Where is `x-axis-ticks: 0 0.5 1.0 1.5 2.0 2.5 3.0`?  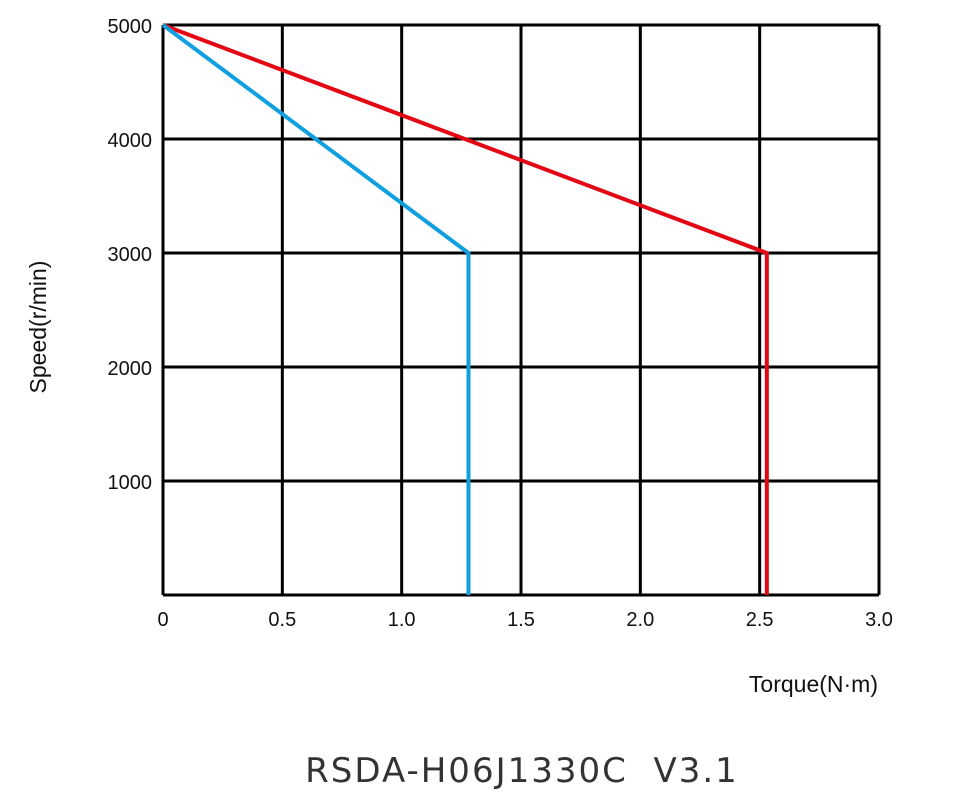 x-axis-ticks: 0 0.5 1.0 1.5 2.0 2.5 3.0 is located at coordinates (524, 620).